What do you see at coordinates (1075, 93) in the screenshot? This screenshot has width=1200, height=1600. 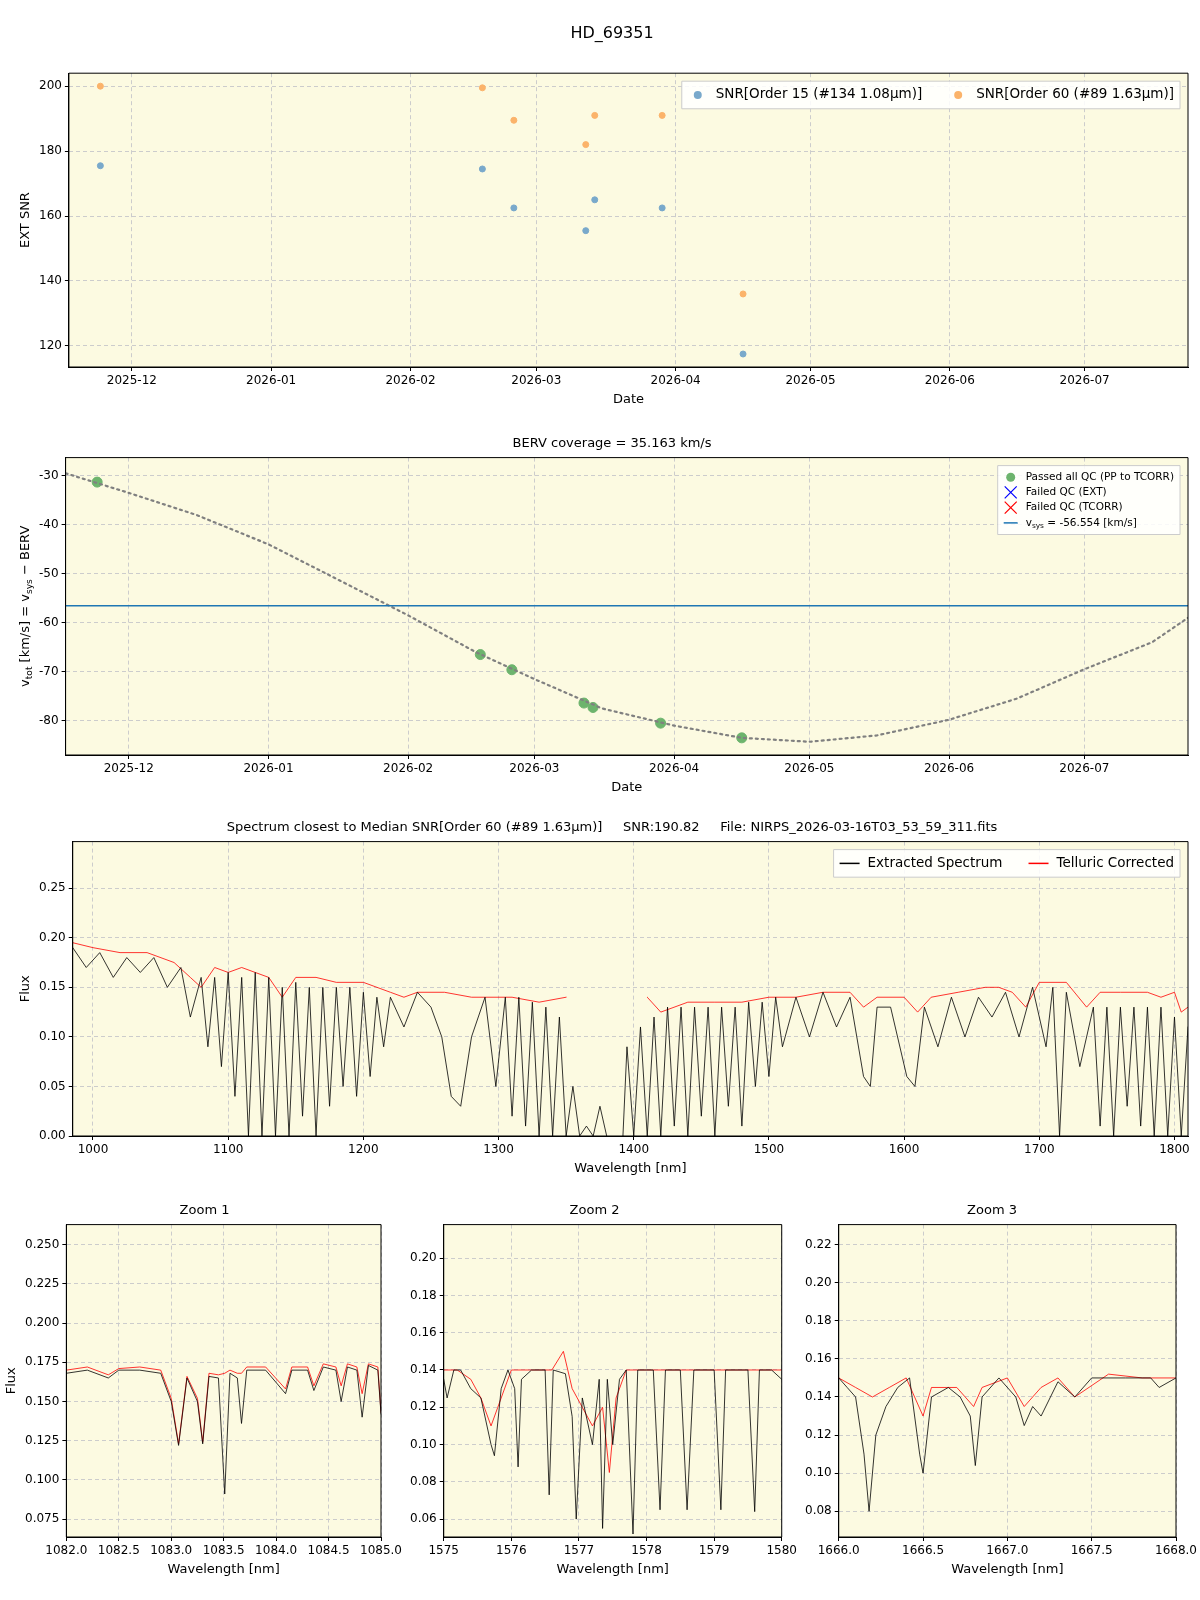 I see `legend-label: SNR[Order 60 (#89 1.63μm)]` at bounding box center [1075, 93].